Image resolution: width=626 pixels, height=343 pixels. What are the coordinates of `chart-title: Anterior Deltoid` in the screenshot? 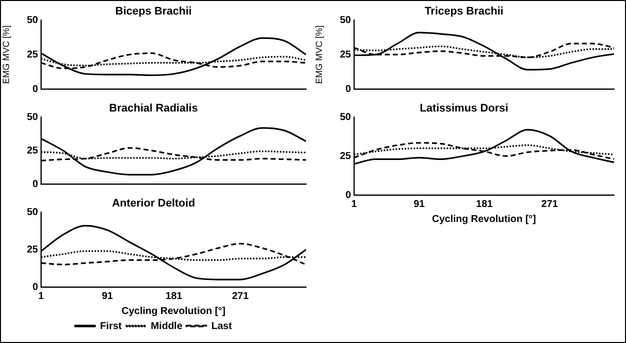 It's located at (154, 204).